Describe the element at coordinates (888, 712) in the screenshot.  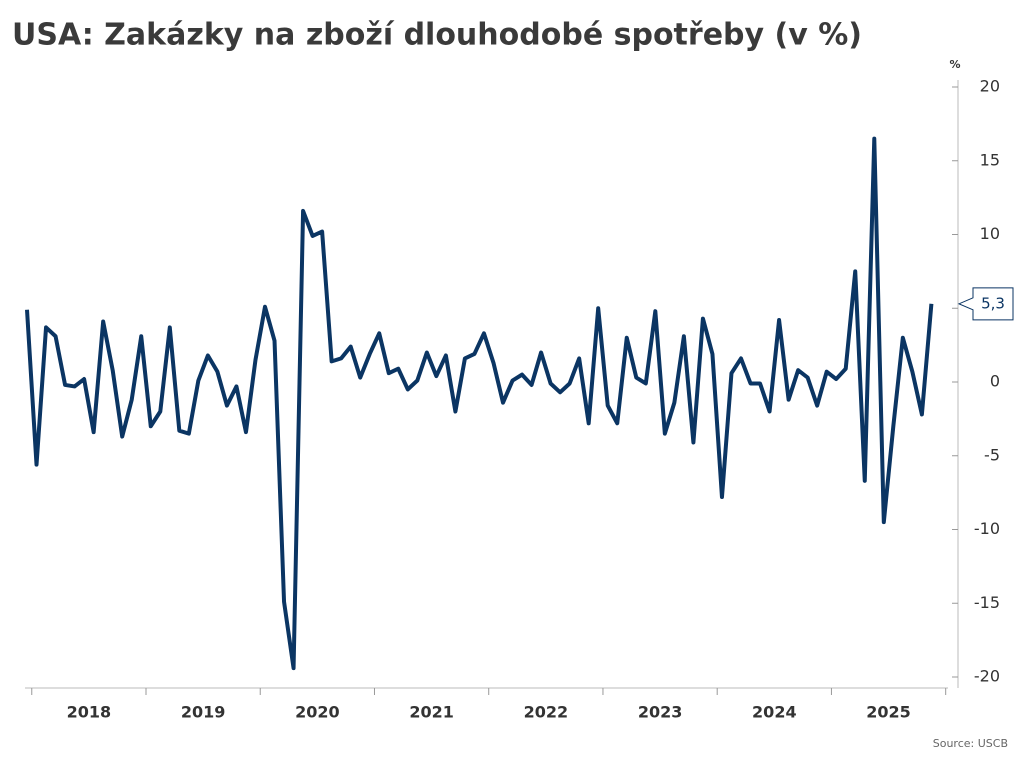
I see `x-tick-label: 2025` at that location.